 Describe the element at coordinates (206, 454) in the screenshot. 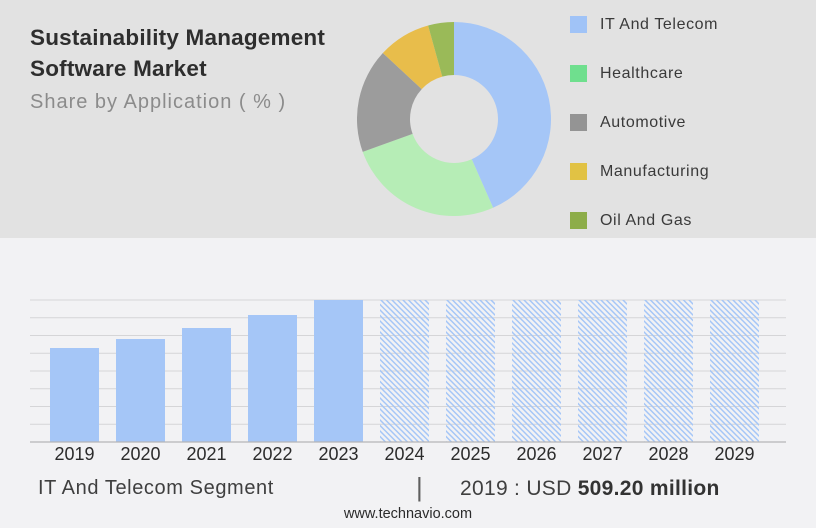

I see `x-tick-2021: 2021` at that location.